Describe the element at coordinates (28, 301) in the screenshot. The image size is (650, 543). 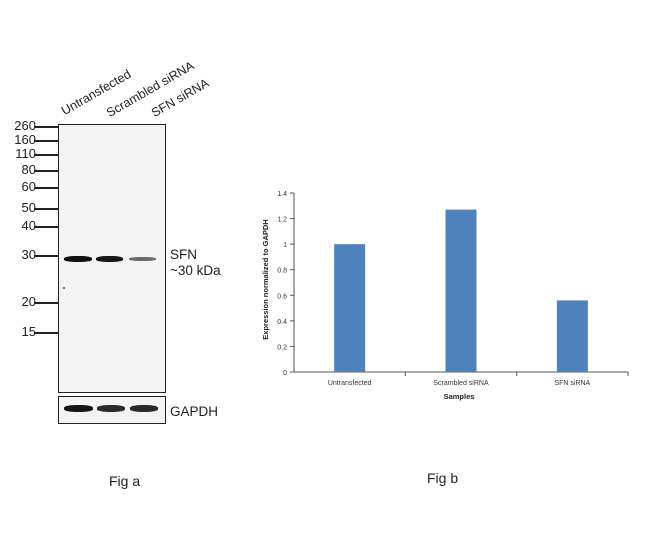
I see `marker-label-20: 20` at that location.